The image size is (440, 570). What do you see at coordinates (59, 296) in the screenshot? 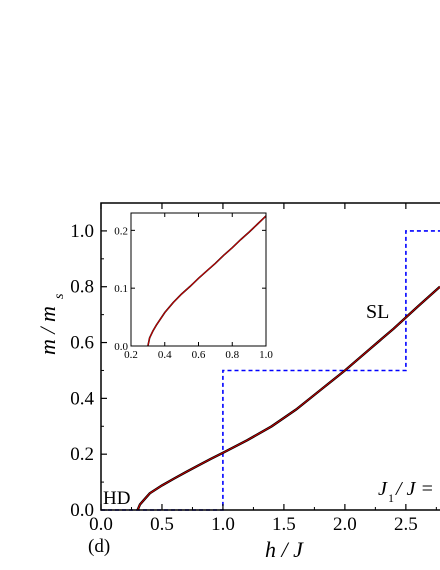
I see `y-axis-label-sub: s` at bounding box center [59, 296].